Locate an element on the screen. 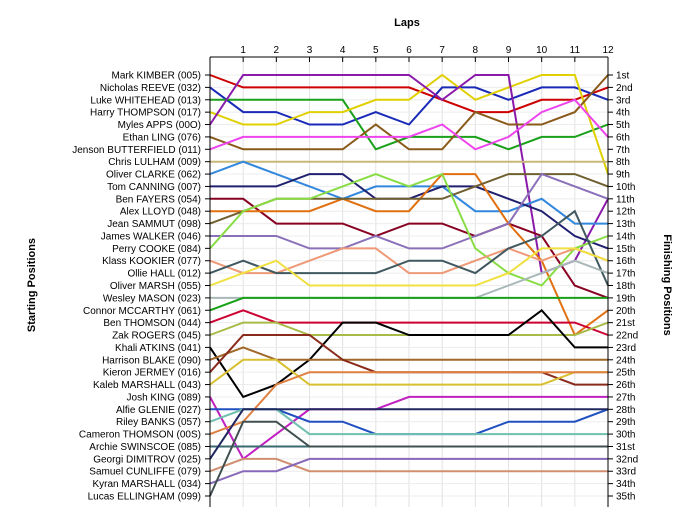 The image size is (700, 525). finishing-position-label: 13th is located at coordinates (625, 224).